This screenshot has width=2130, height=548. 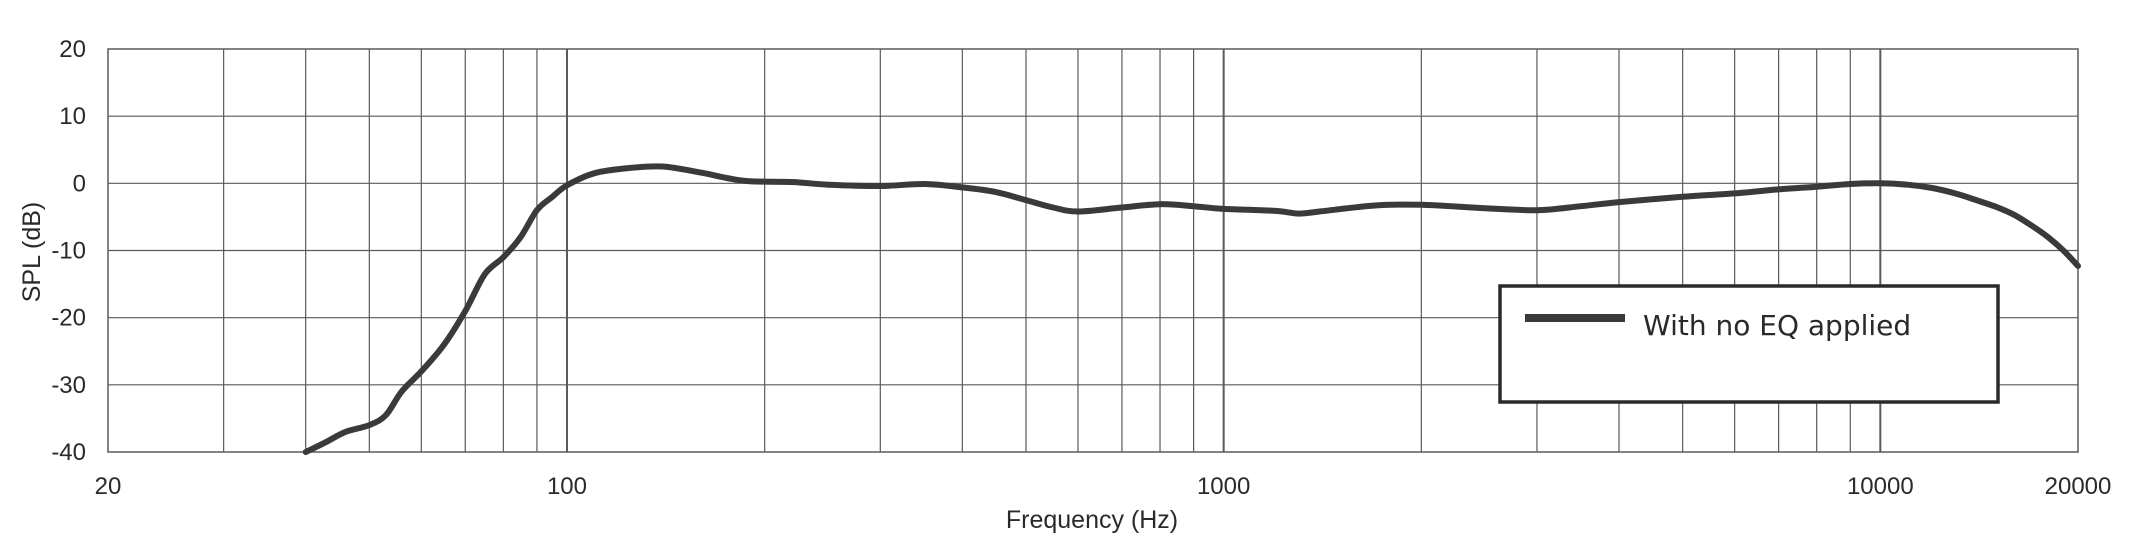 I want to click on legend-label: With no EQ applied, so click(x=1777, y=325).